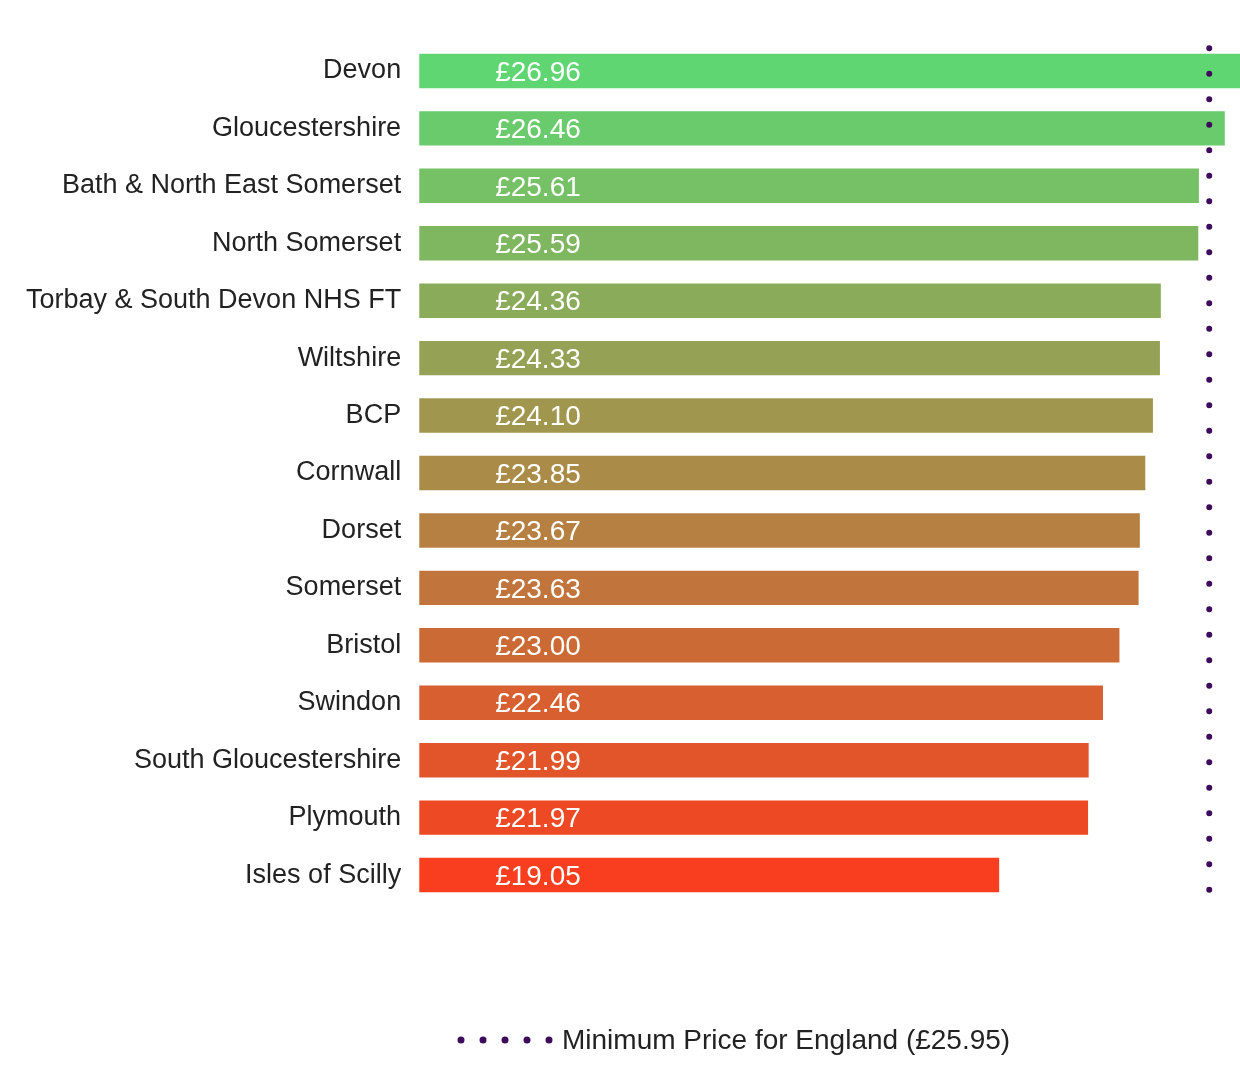 The width and height of the screenshot is (1240, 1068). Describe the element at coordinates (214, 299) in the screenshot. I see `y-tick-label: Torbay & South Devon NHS FT` at that location.